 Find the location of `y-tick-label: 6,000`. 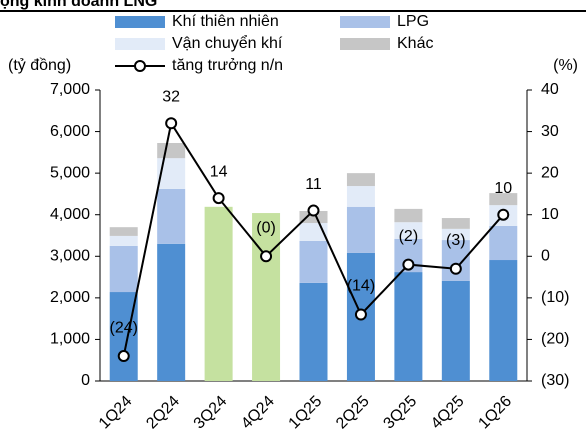

y-tick-label: 6,000 is located at coordinates (70, 131).